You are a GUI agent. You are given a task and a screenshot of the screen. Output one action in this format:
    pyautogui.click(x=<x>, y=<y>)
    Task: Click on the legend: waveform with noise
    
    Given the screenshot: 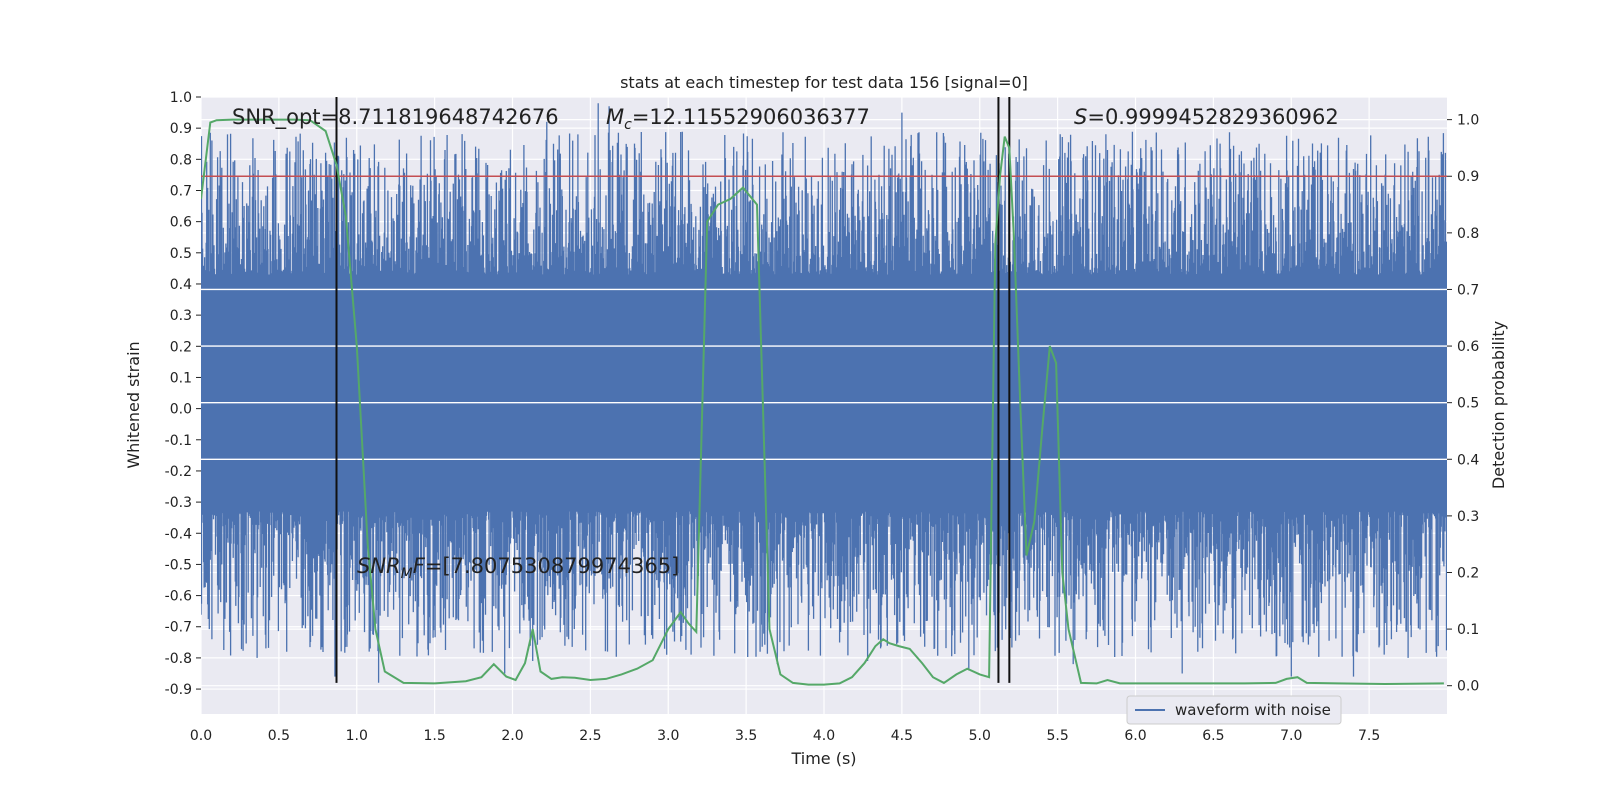 What is the action you would take?
    pyautogui.click(x=1234, y=710)
    